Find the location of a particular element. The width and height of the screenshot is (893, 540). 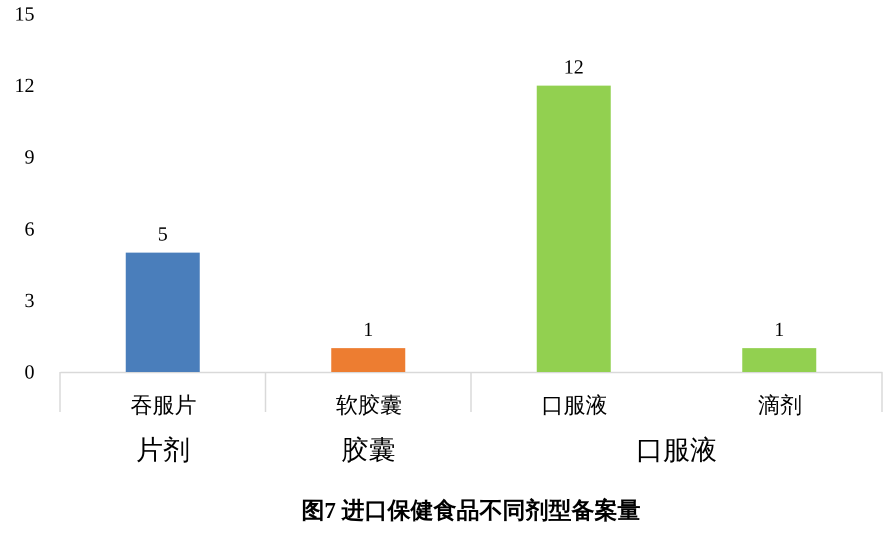

y-tick-label: 12 is located at coordinates (24, 86).